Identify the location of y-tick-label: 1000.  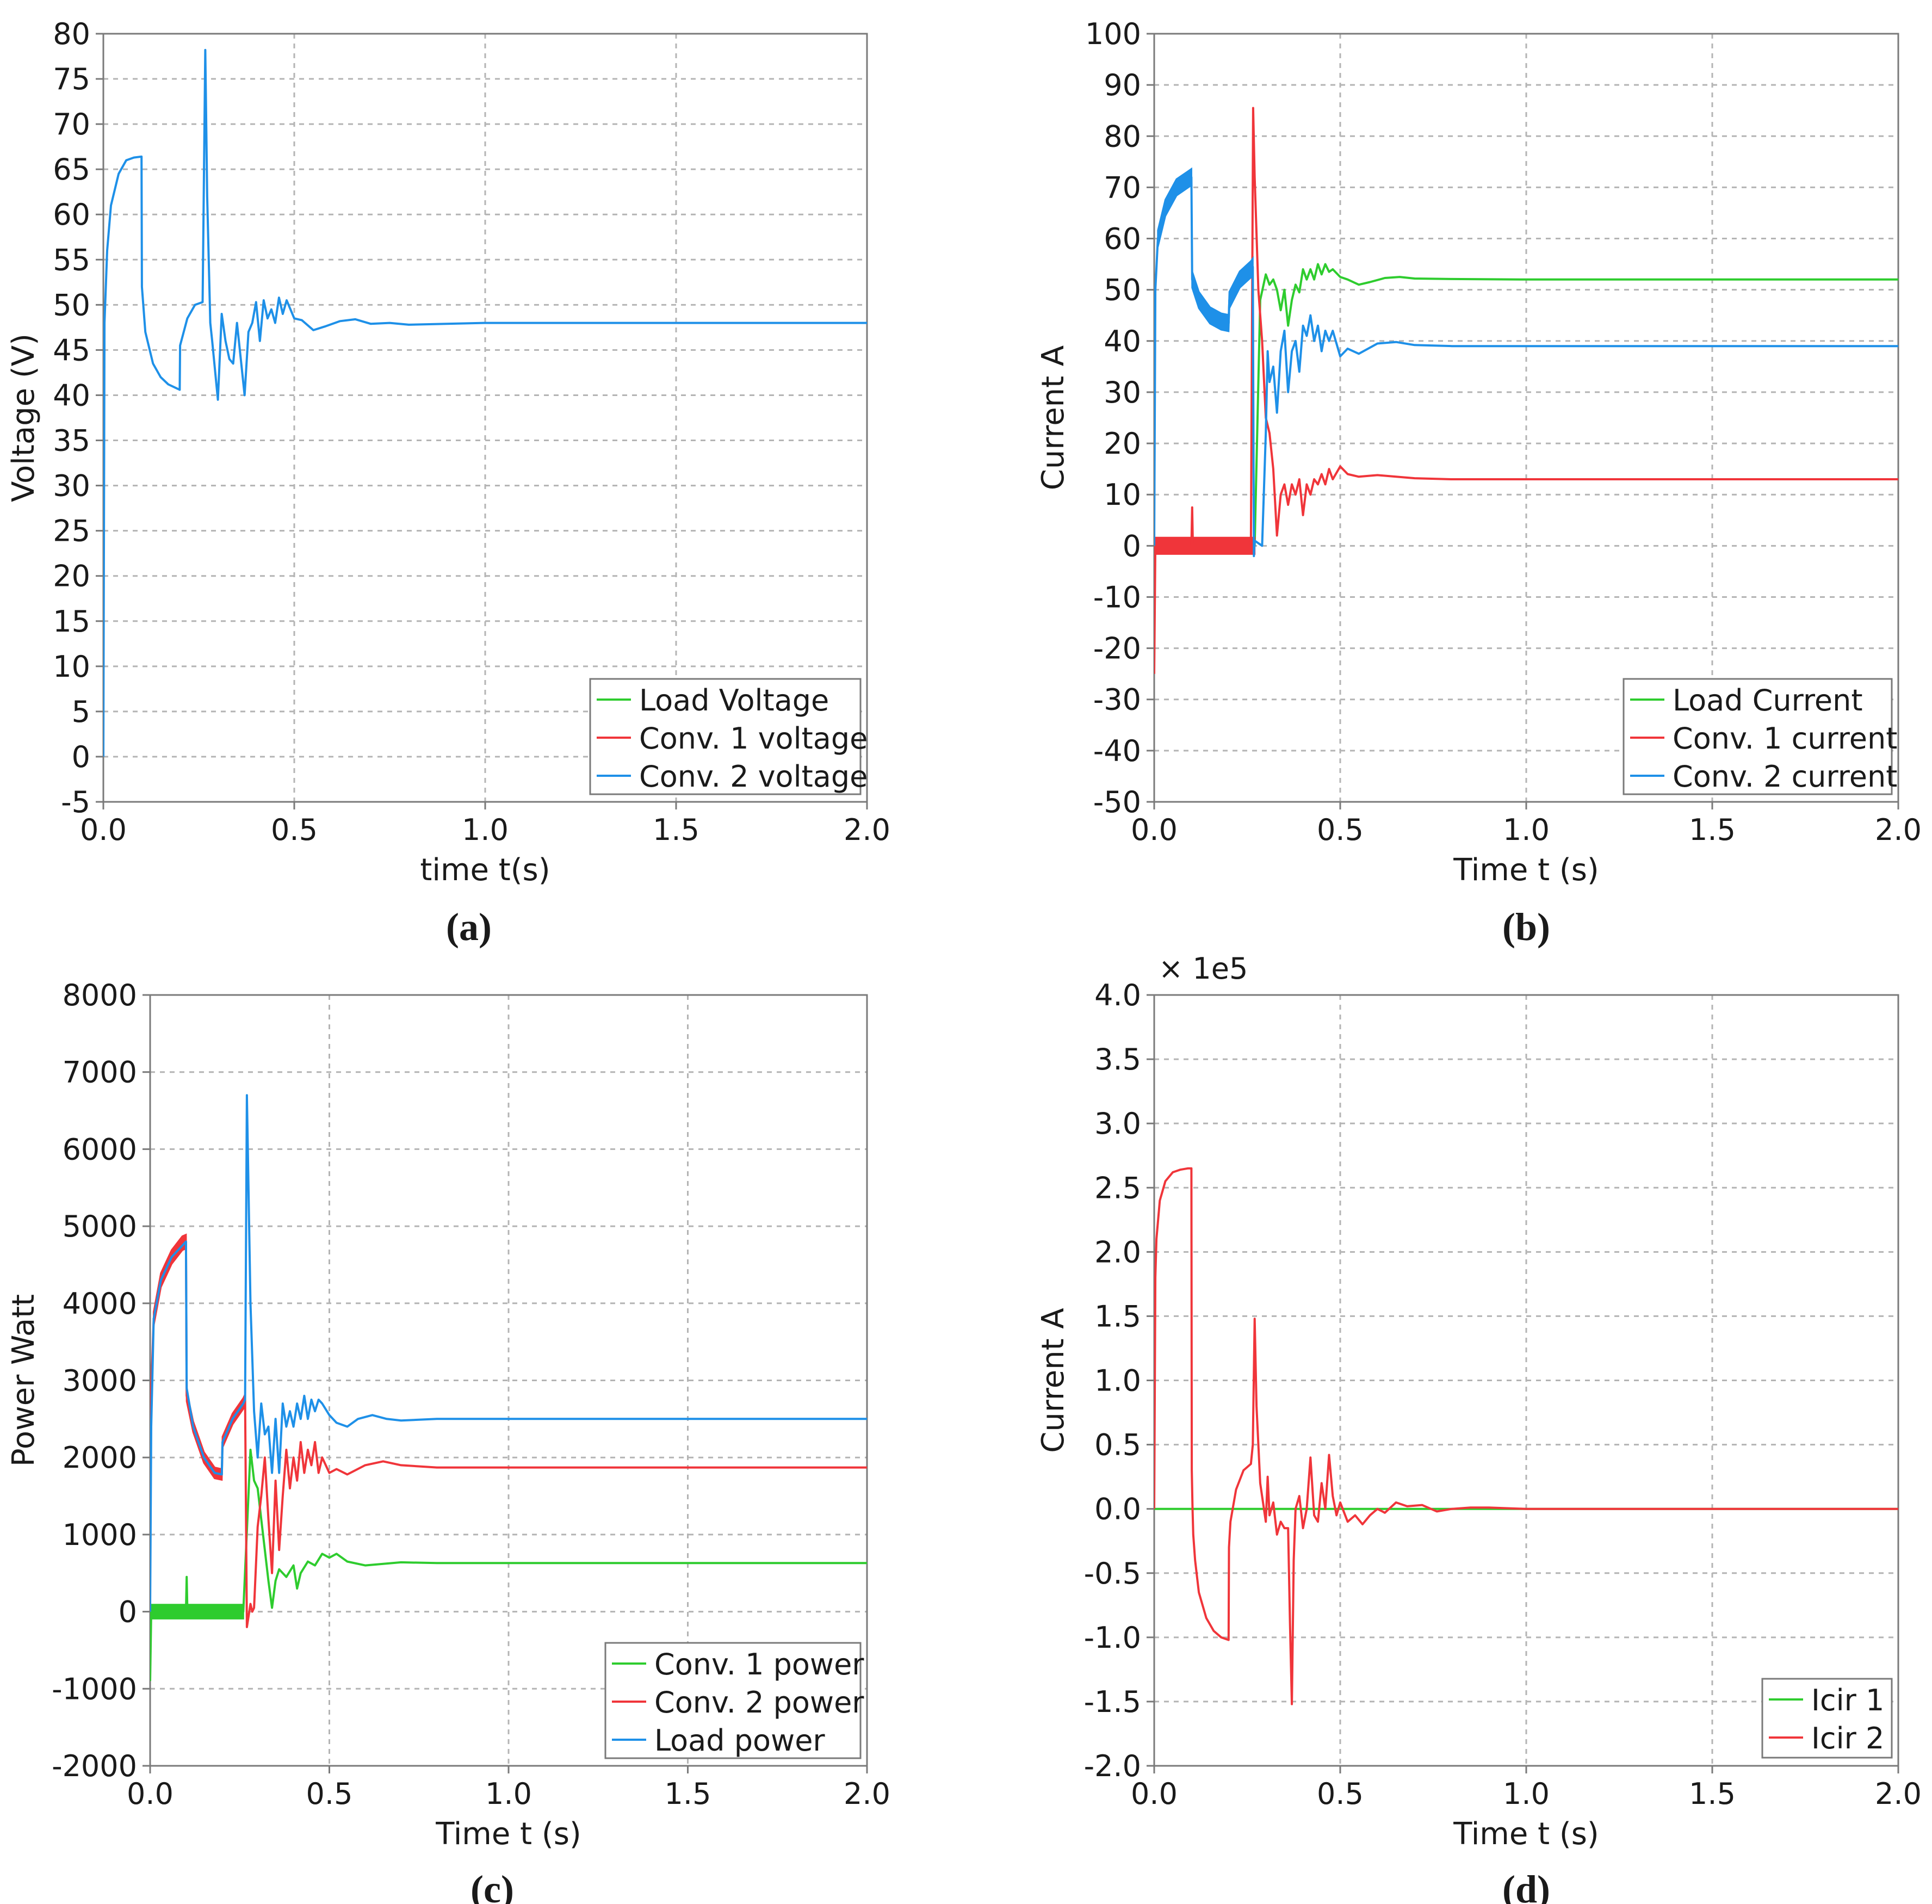
(100, 1535).